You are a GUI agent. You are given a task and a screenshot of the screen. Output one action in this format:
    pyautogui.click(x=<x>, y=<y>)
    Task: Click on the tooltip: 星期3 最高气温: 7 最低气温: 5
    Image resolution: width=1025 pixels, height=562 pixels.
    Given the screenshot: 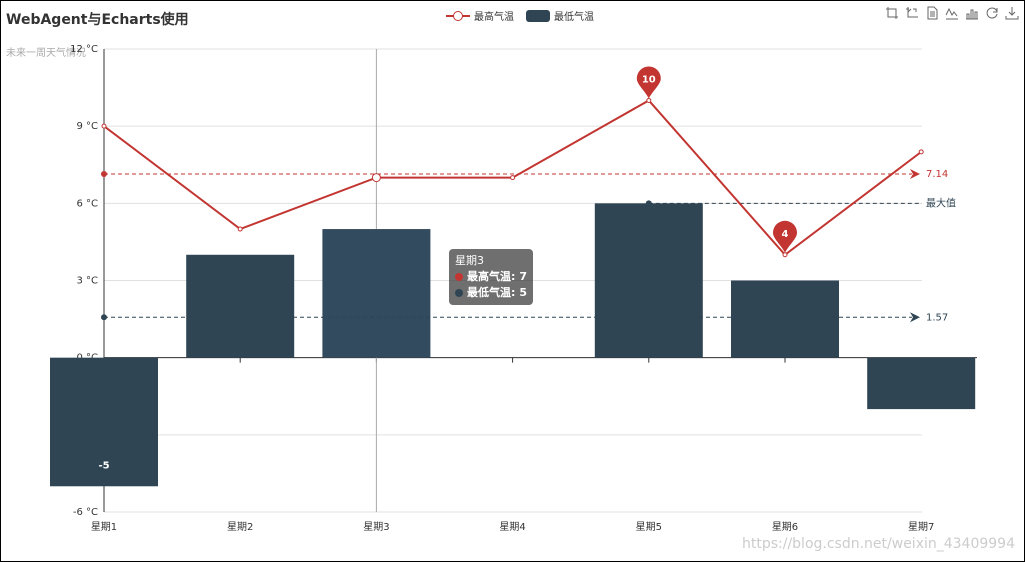 What is the action you would take?
    pyautogui.click(x=491, y=277)
    